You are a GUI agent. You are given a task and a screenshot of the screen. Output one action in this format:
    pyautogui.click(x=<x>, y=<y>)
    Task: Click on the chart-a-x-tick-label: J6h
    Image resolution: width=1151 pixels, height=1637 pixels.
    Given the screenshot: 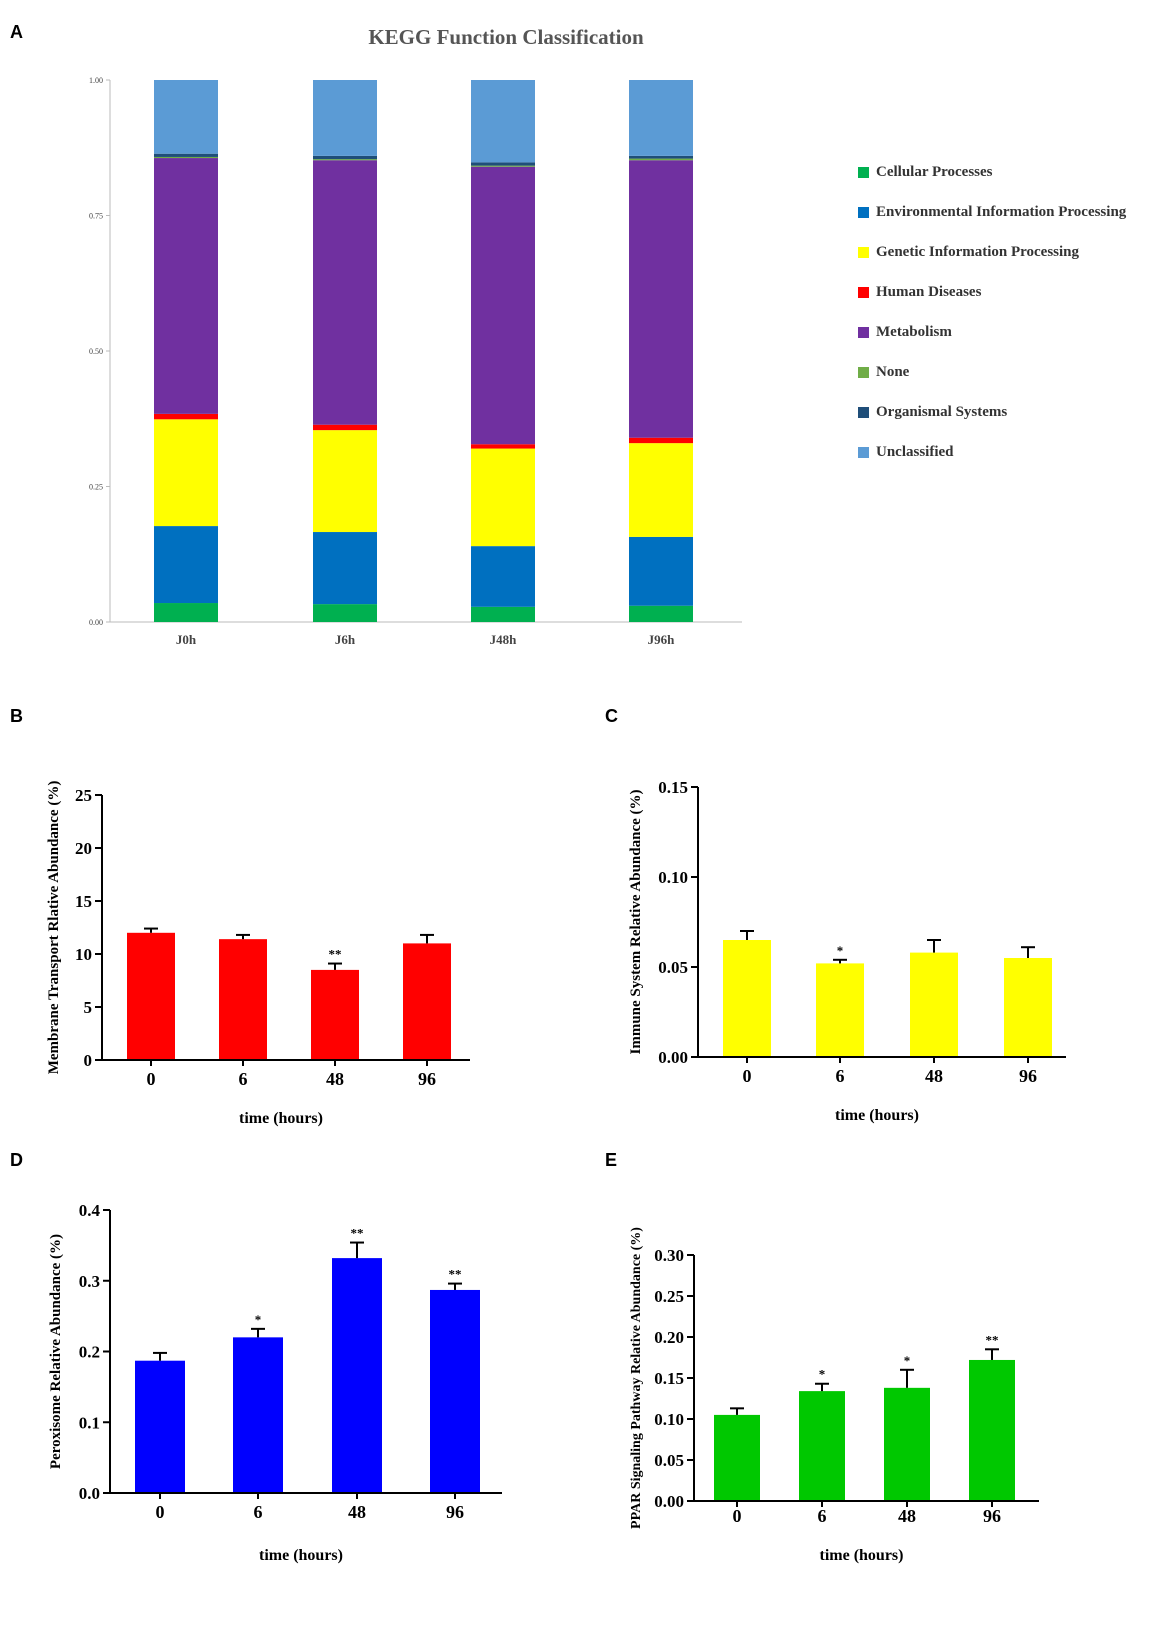 What is the action you would take?
    pyautogui.click(x=345, y=639)
    